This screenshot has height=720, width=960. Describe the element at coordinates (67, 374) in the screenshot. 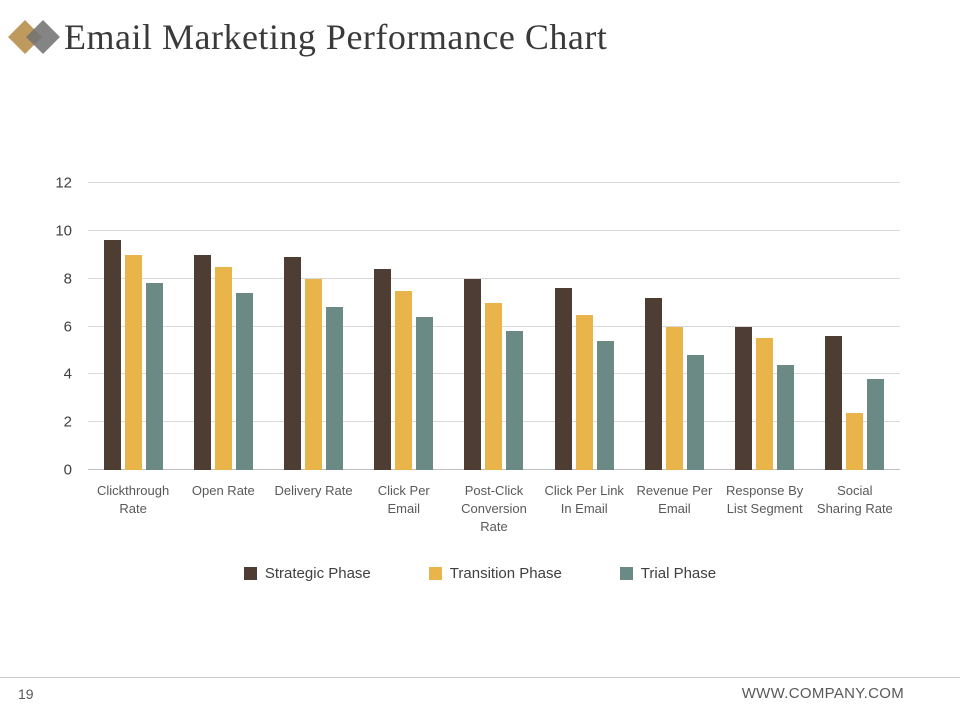

I see `y-tick-label: 4` at that location.